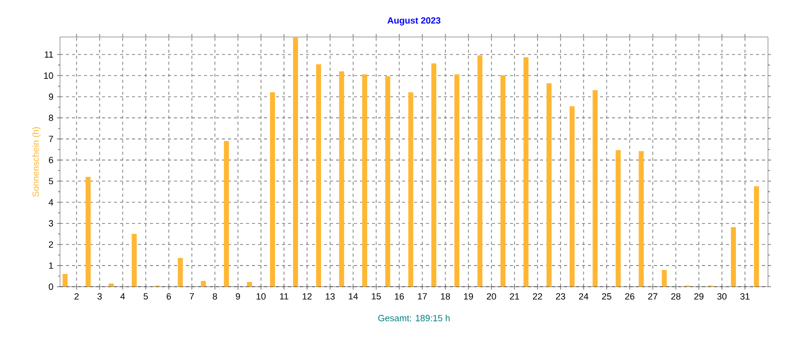 The width and height of the screenshot is (792, 350). What do you see at coordinates (675, 296) in the screenshot?
I see `x-tick-label: 28` at bounding box center [675, 296].